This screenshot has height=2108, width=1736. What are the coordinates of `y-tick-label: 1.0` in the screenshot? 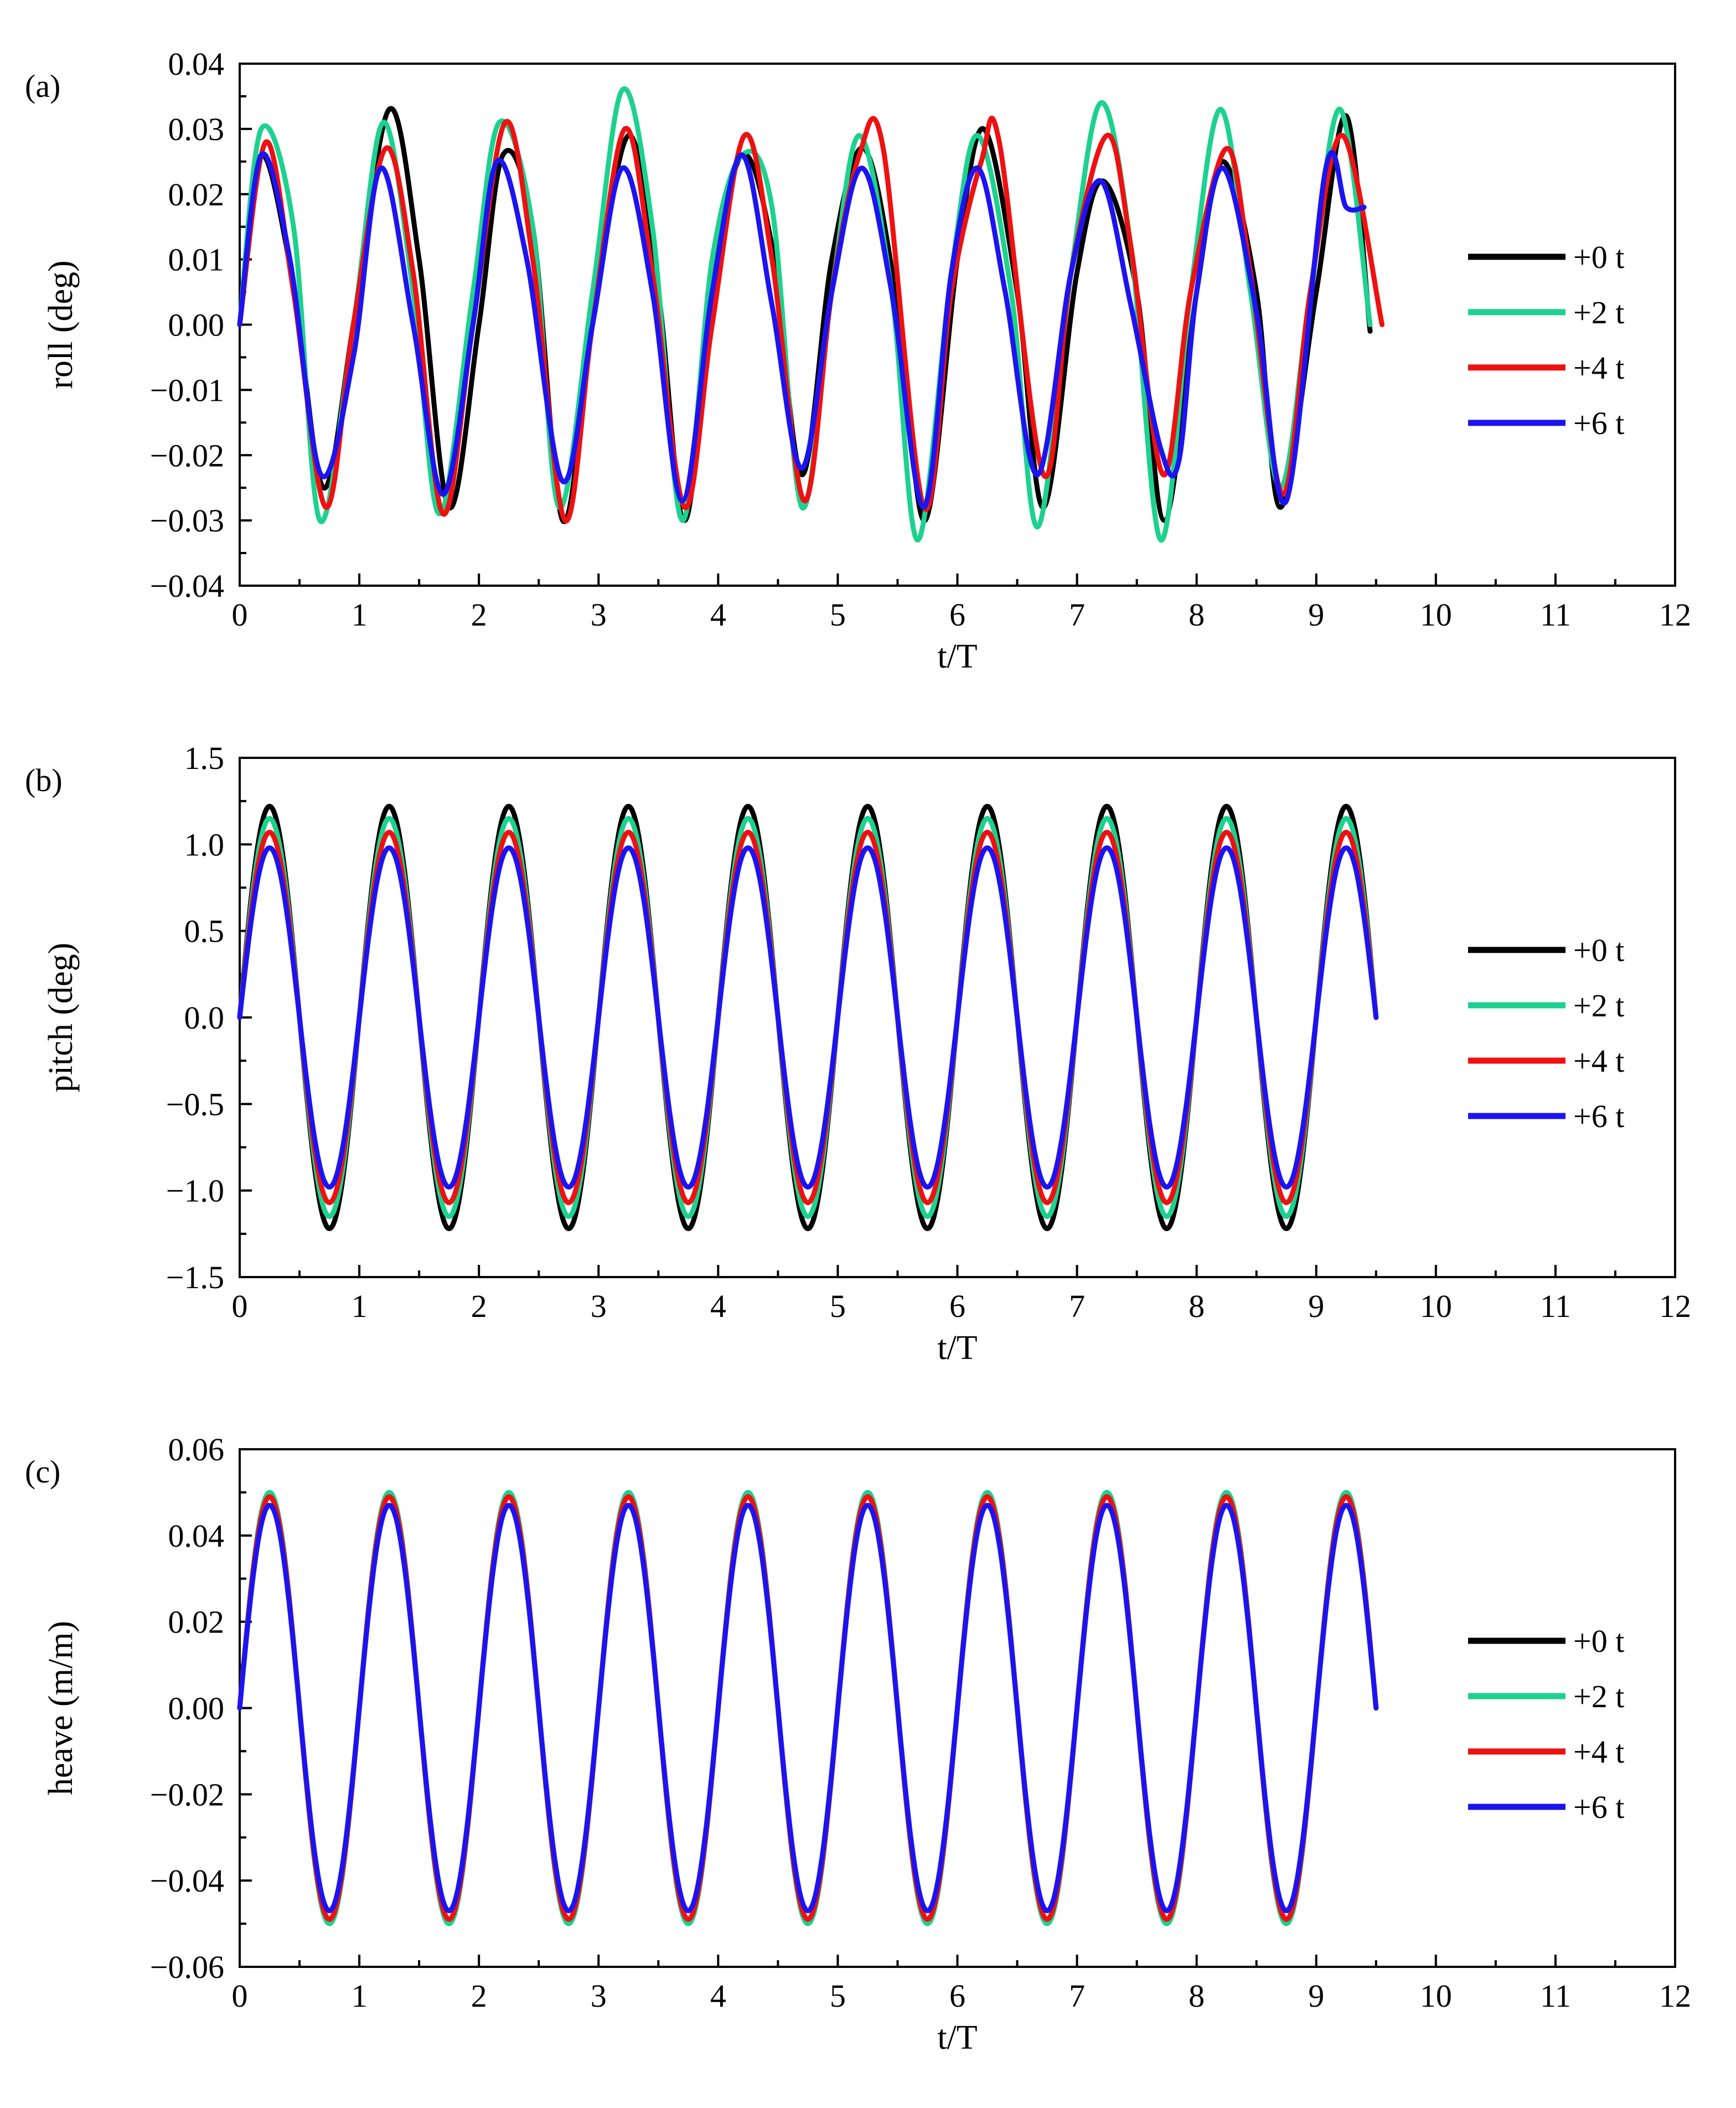 It's located at (205, 844).